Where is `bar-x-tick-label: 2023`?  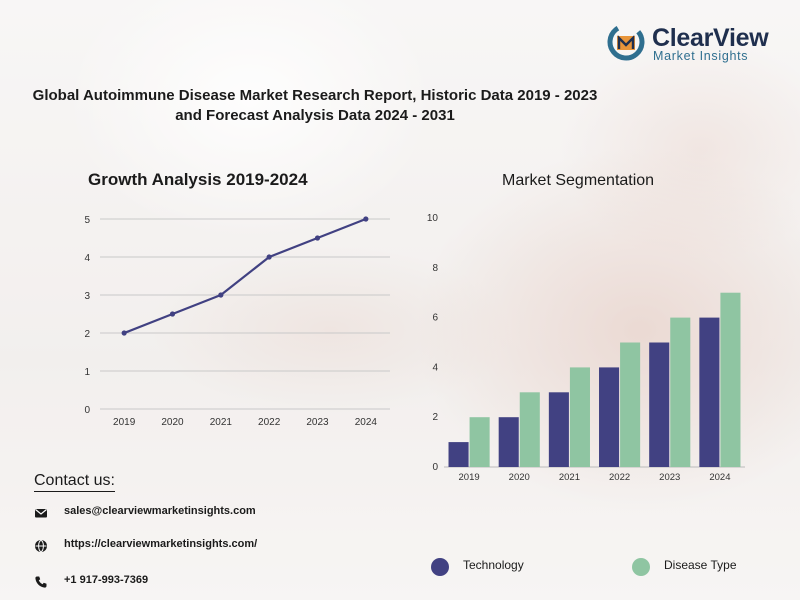
bar-x-tick-label: 2023 is located at coordinates (669, 477).